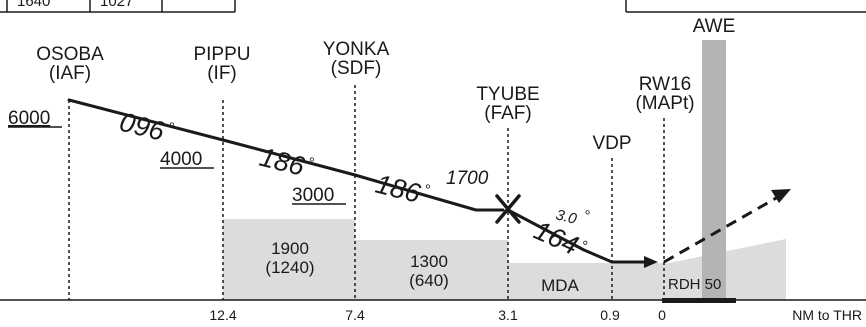 The width and height of the screenshot is (866, 327). I want to click on fix-role-osoba: (IAF), so click(70, 73).